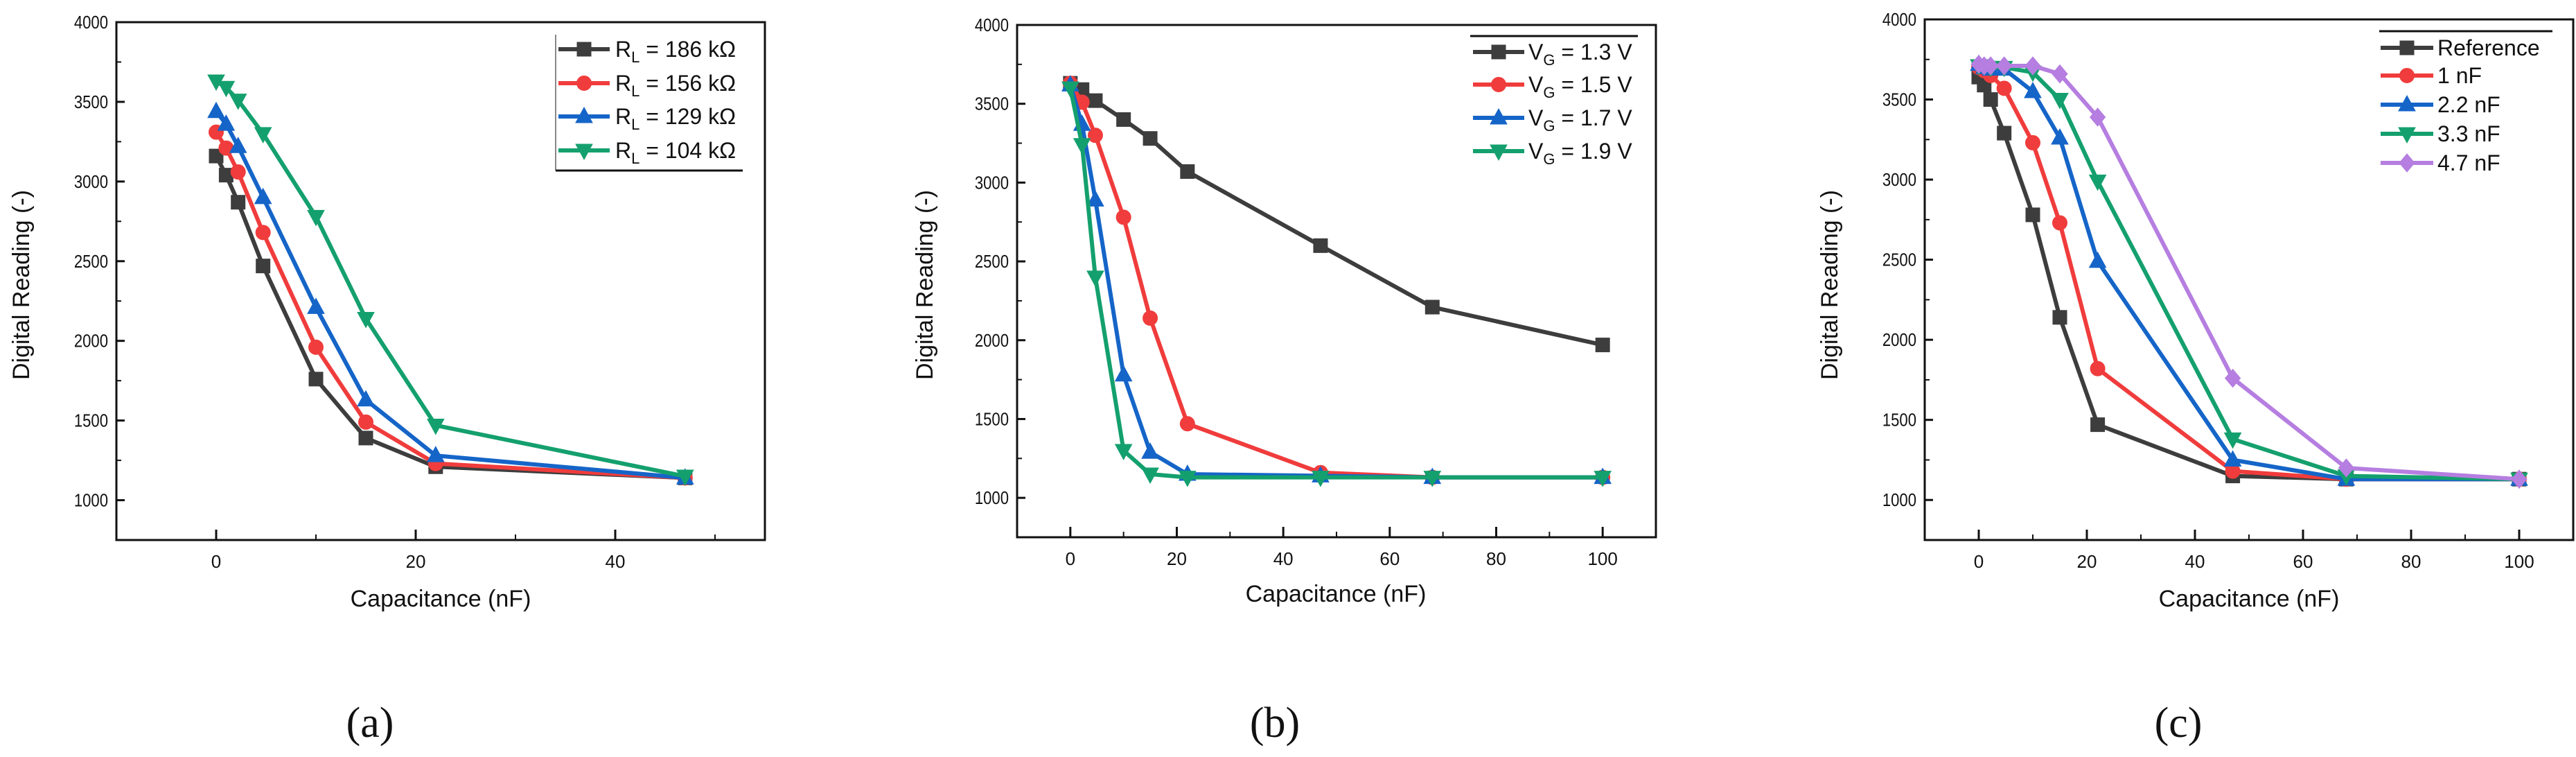 Image resolution: width=2576 pixels, height=757 pixels. What do you see at coordinates (1580, 119) in the screenshot?
I see `legend-label: VG = 1.7 V` at bounding box center [1580, 119].